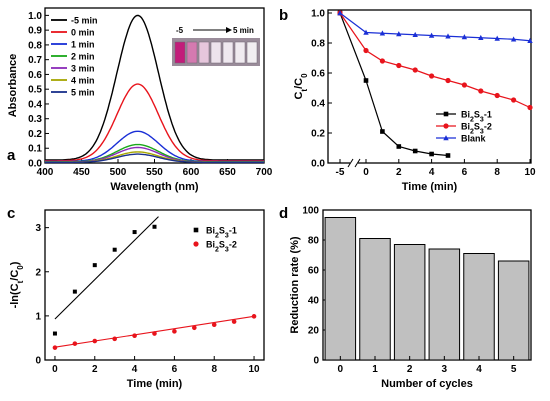 The height and width of the screenshot is (401, 550). I want to click on panel-c-legend-marker, so click(196, 230).